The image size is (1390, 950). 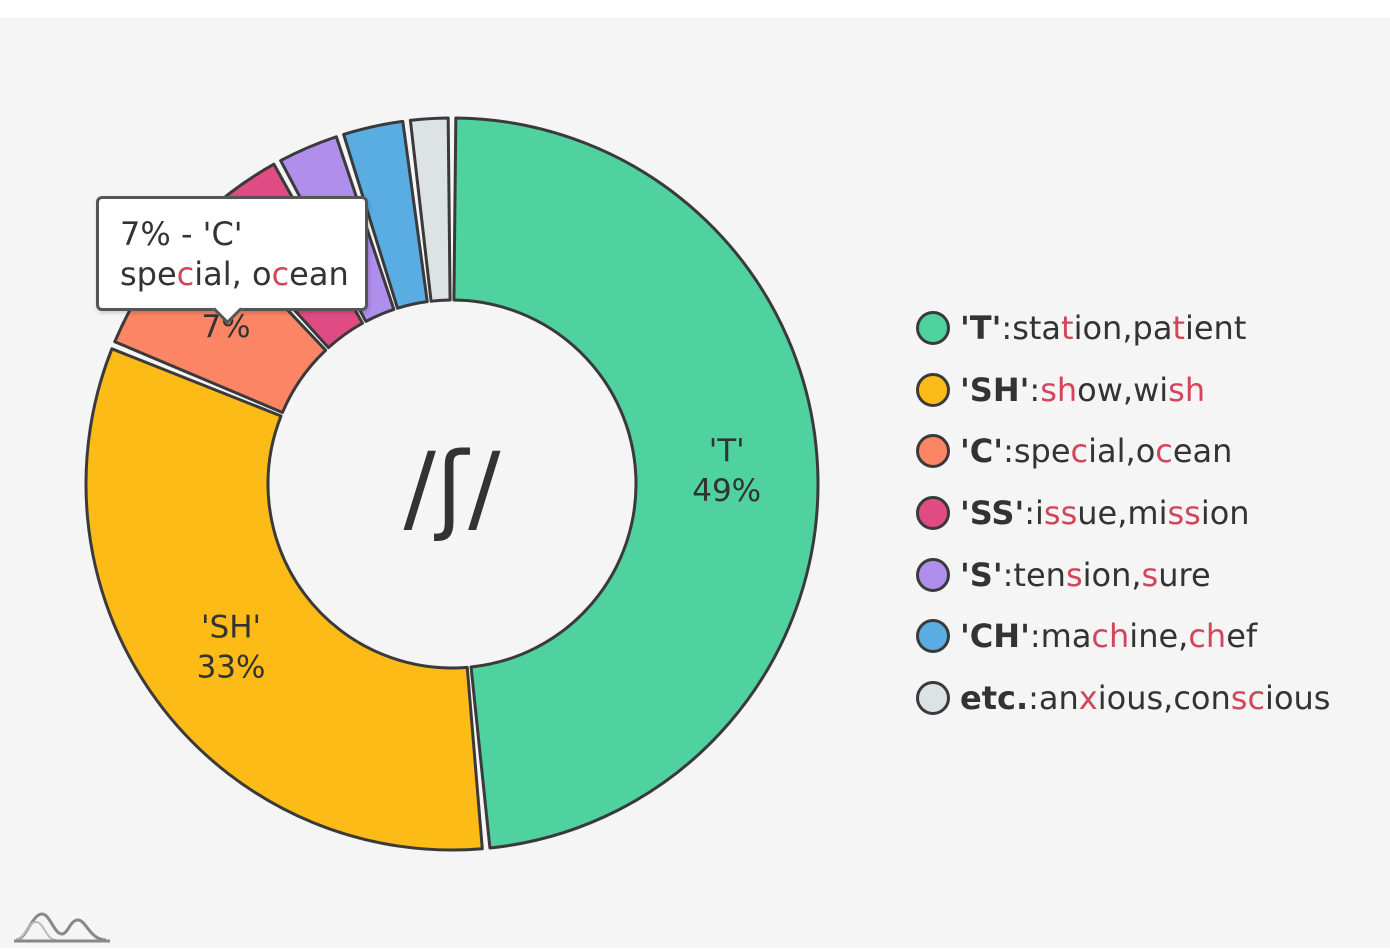 I want to click on legend-item: etc.: anxious, conscious, so click(x=1123, y=698).